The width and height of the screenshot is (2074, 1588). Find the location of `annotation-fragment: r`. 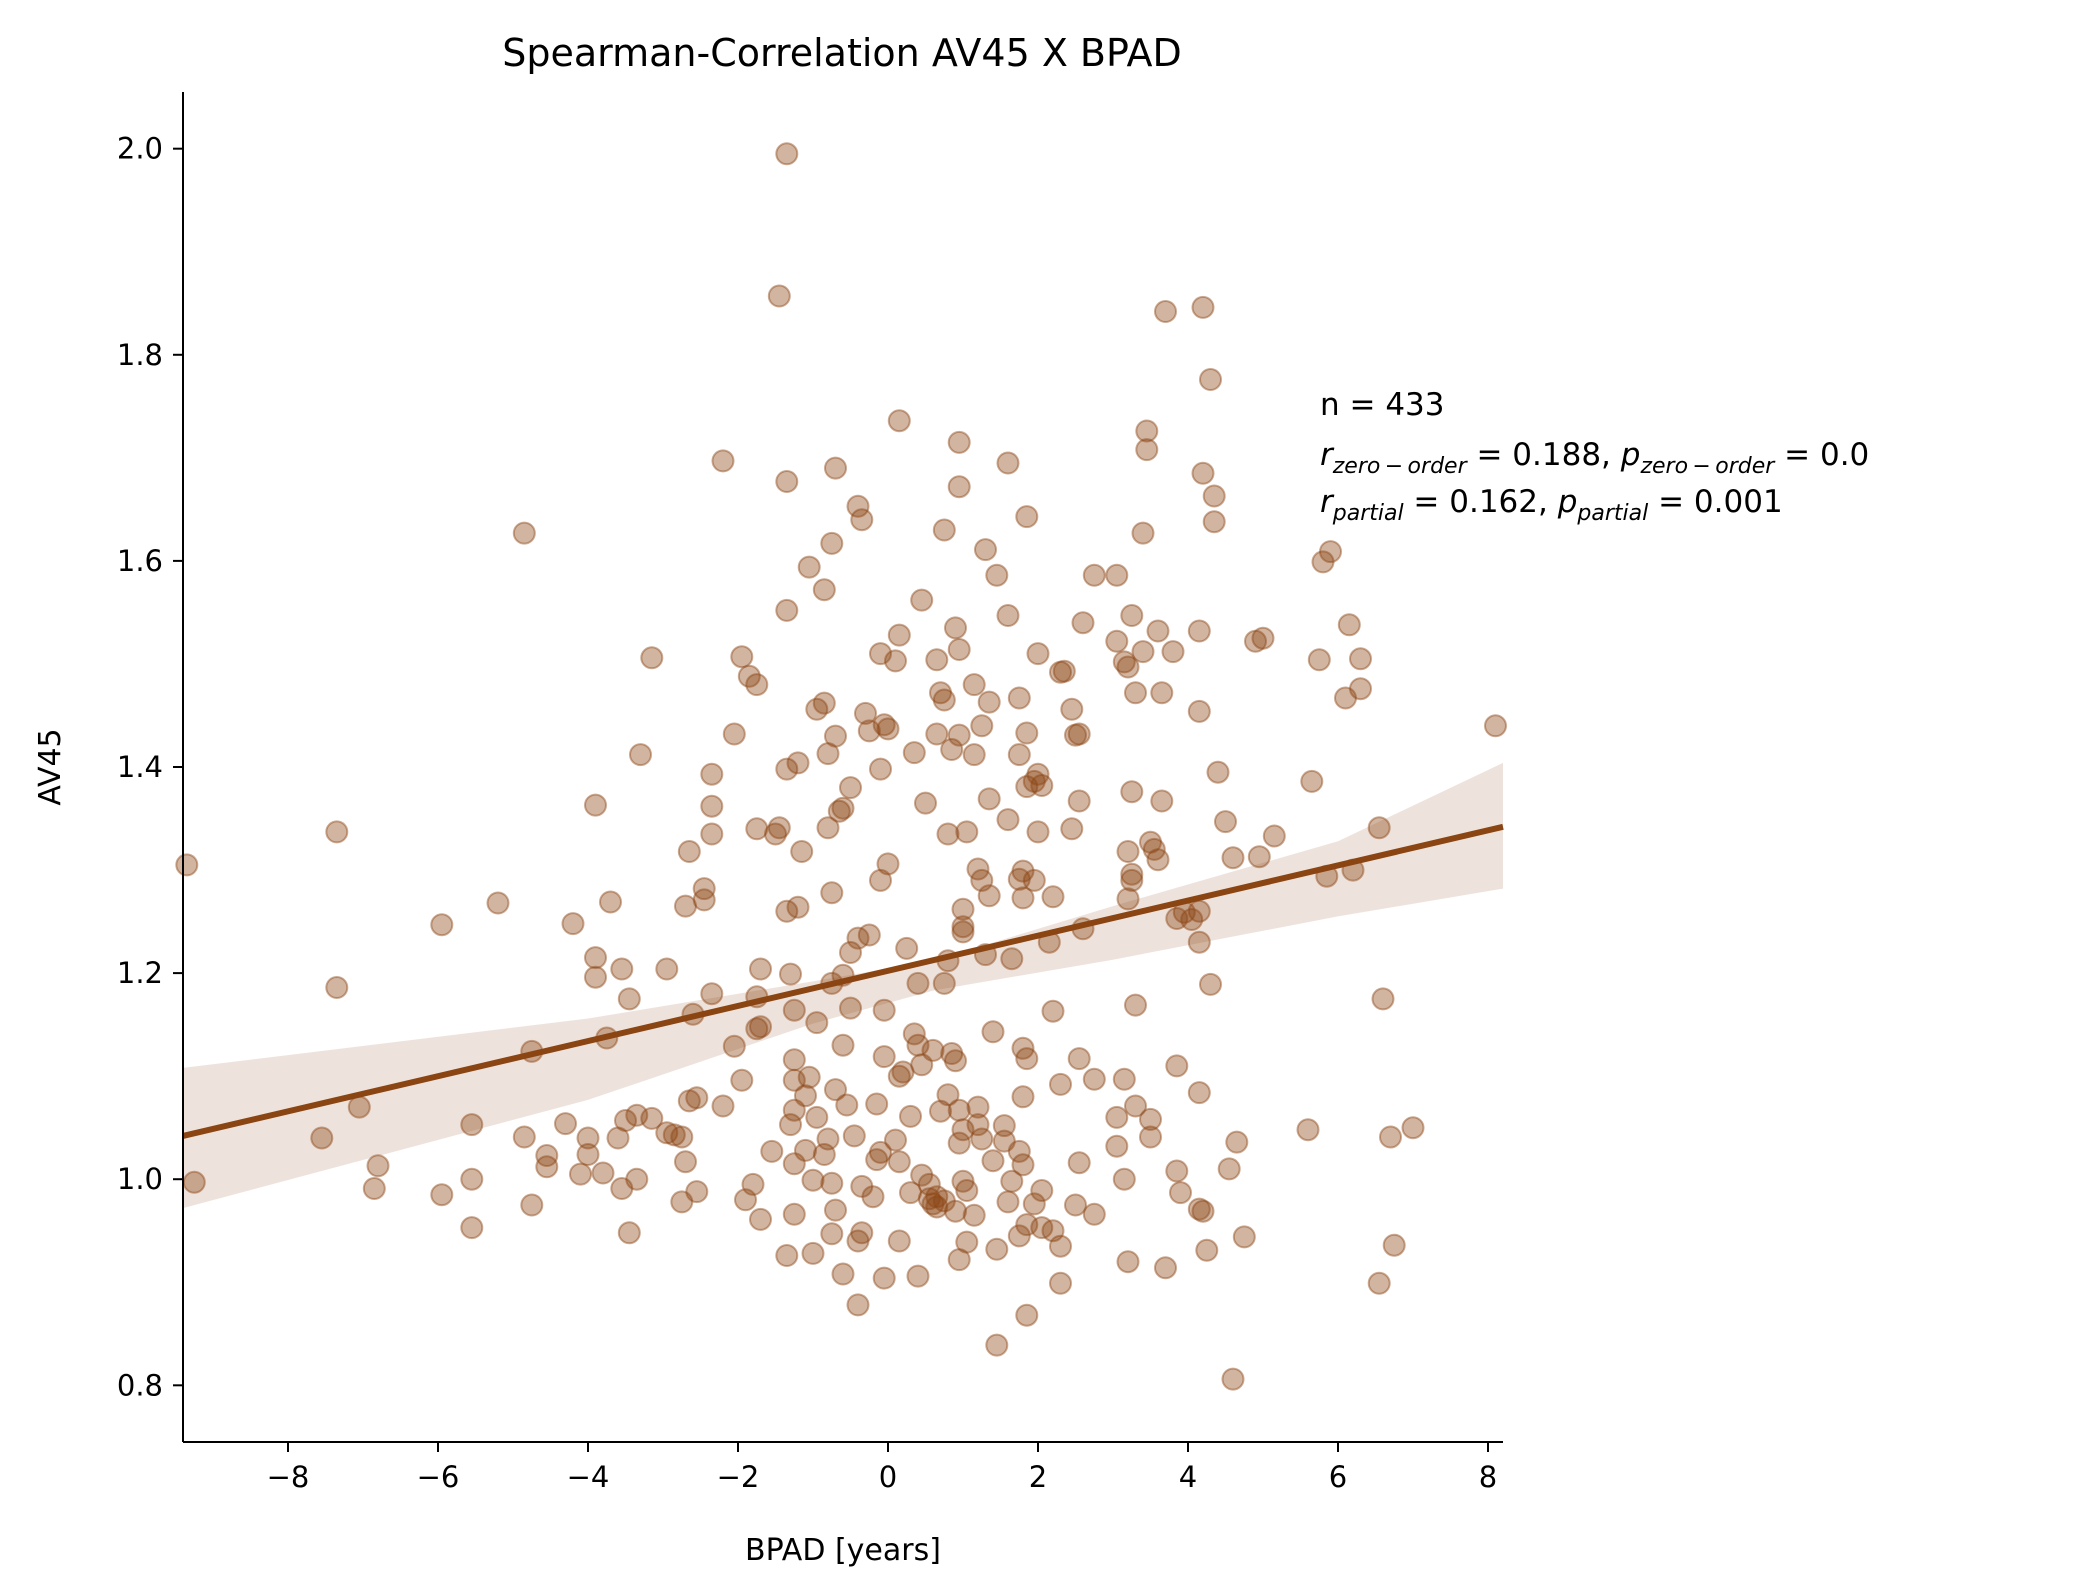

annotation-fragment: r is located at coordinates (1327, 455).